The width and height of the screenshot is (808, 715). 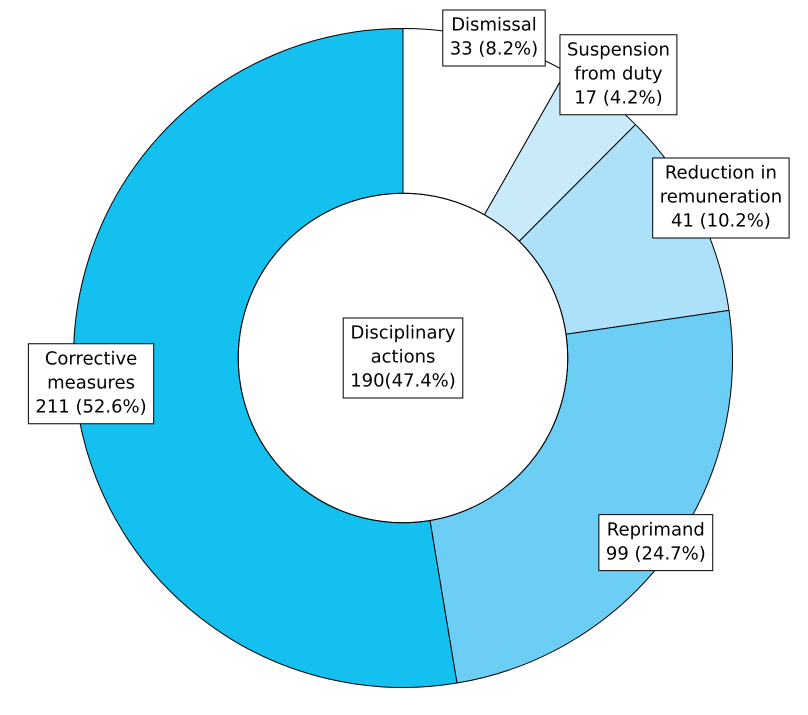 I want to click on slice-label: Reduction in remuneration, so click(x=721, y=185).